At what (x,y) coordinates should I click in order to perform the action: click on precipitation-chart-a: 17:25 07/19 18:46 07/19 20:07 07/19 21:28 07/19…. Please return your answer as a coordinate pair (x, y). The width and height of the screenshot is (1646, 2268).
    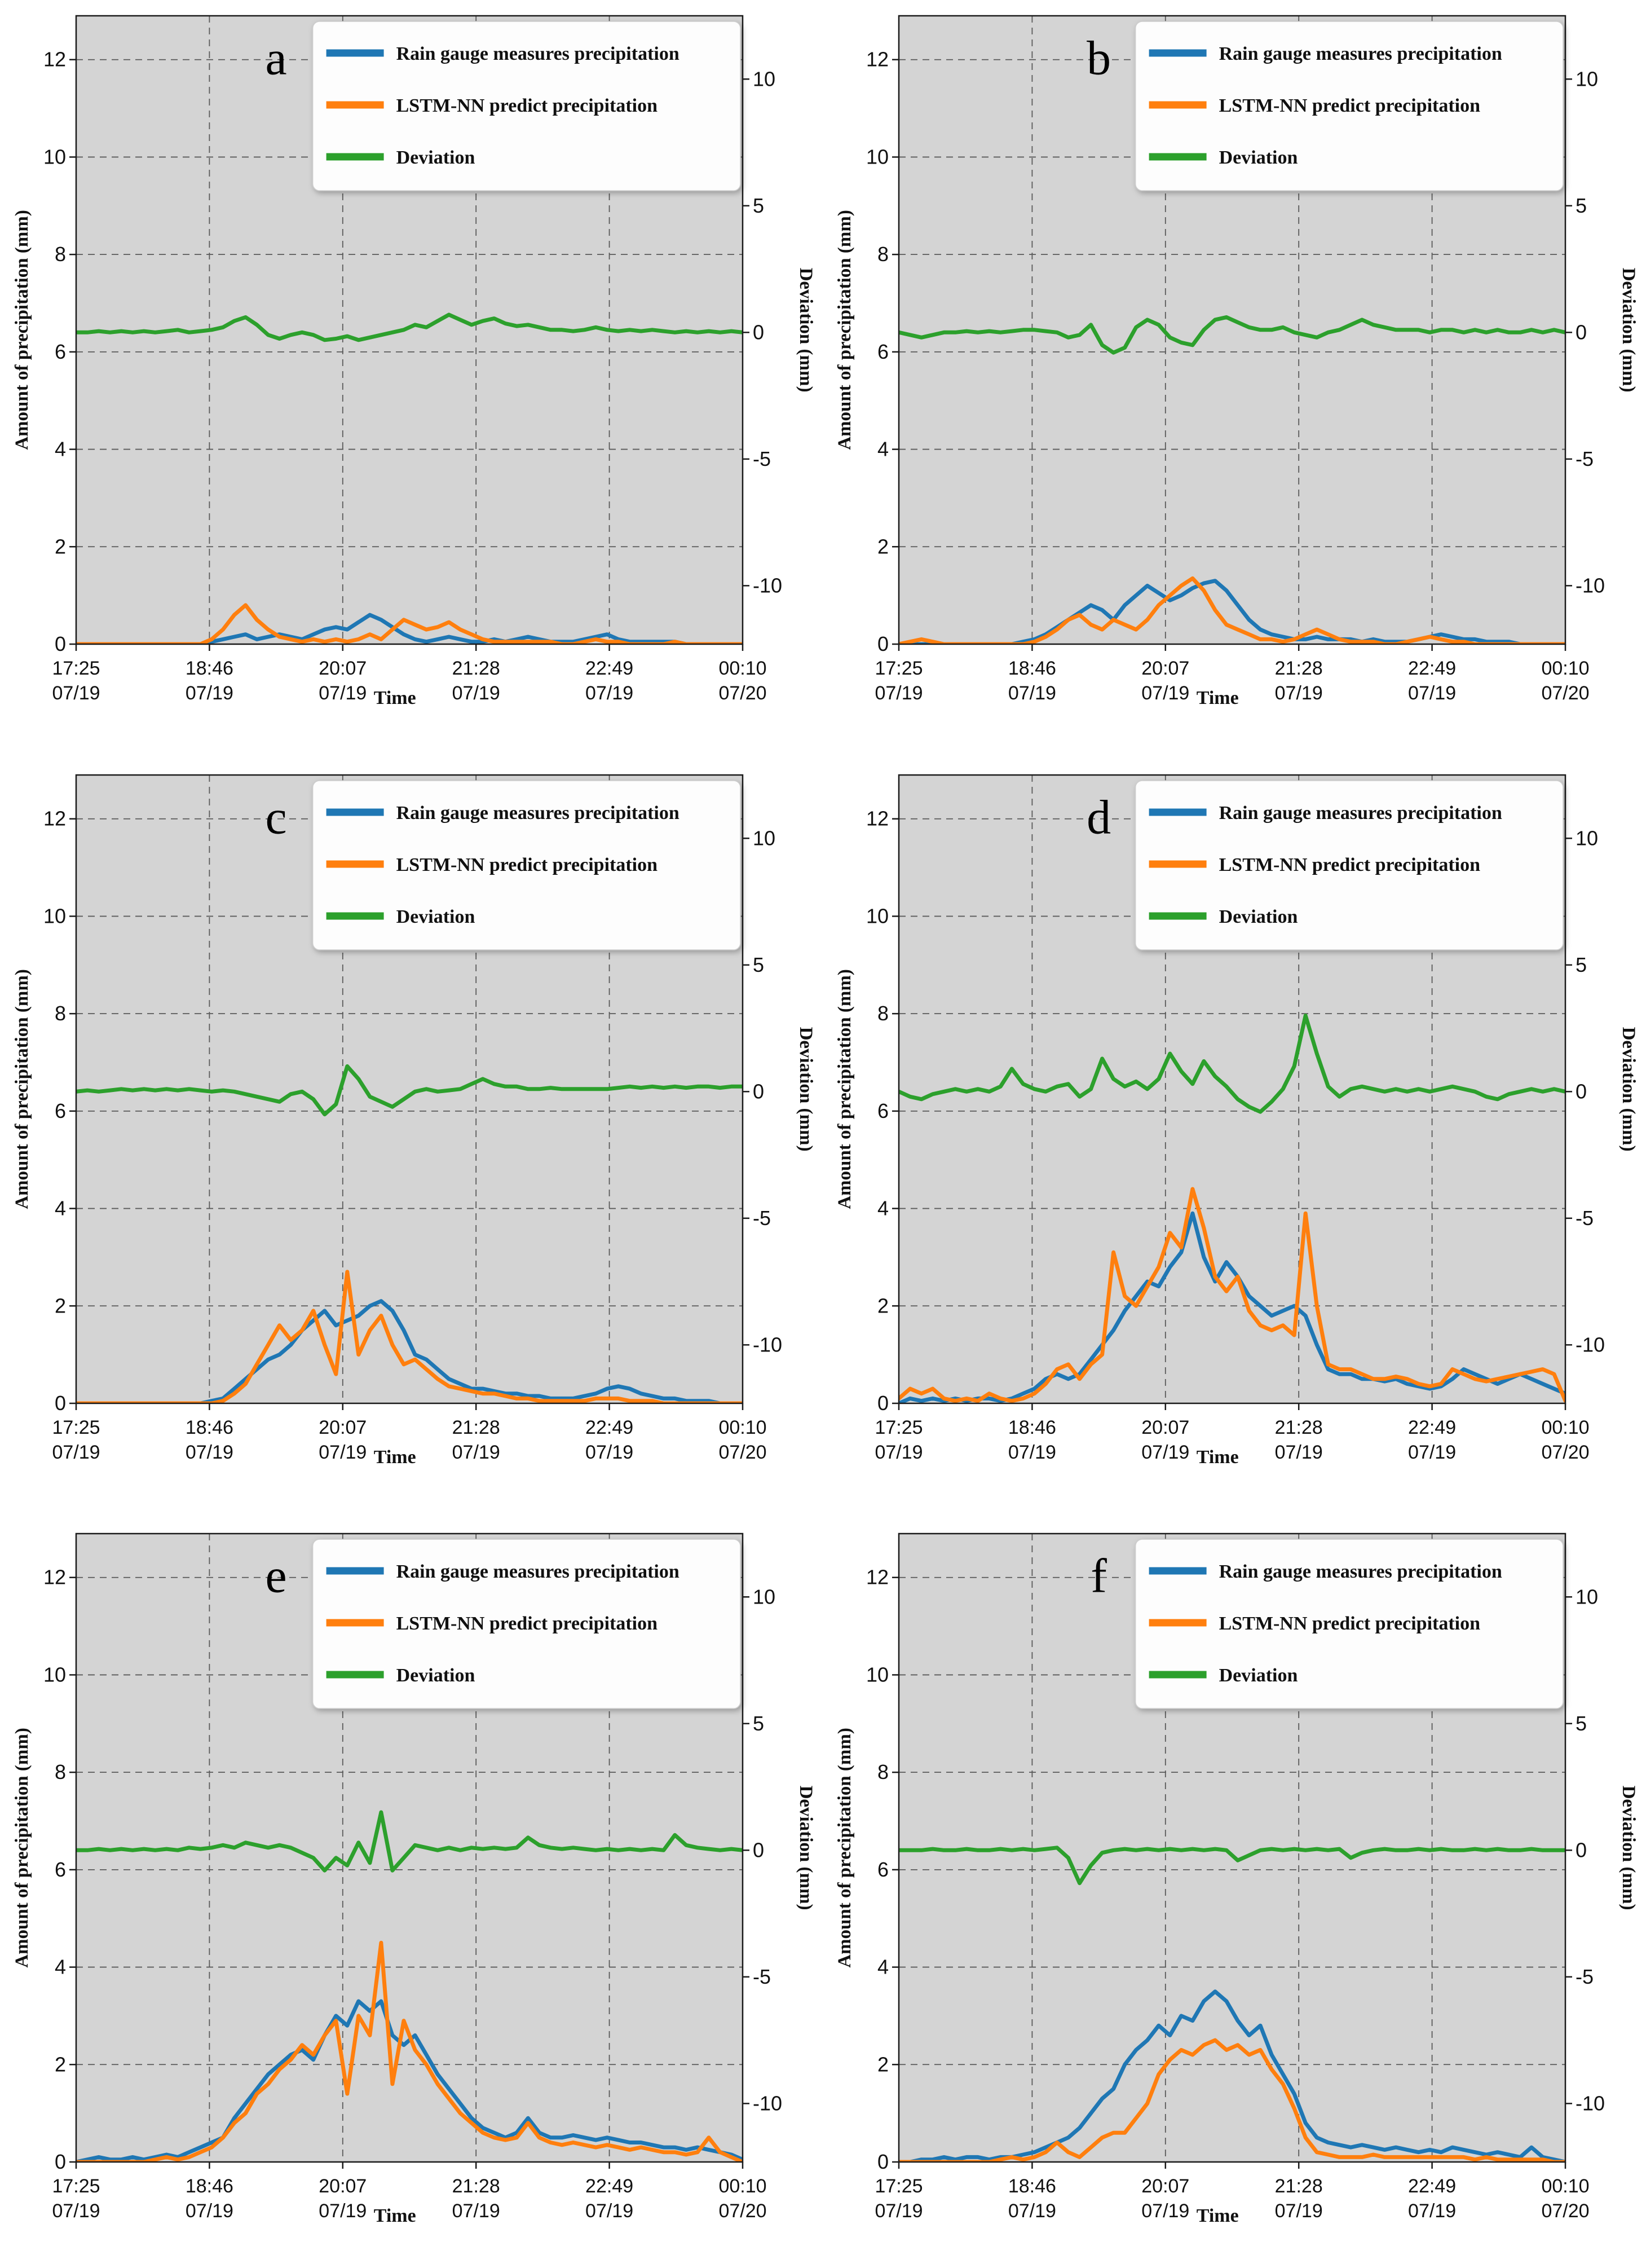
    Looking at the image, I should click on (413, 361).